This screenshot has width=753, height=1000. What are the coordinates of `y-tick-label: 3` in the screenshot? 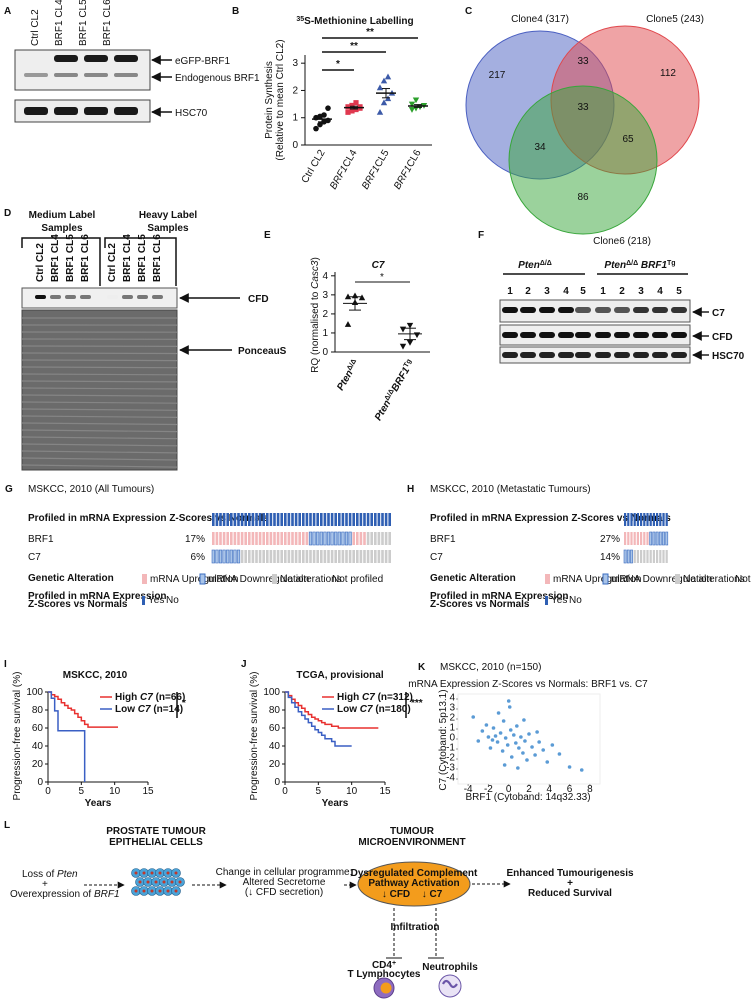 It's located at (295, 63).